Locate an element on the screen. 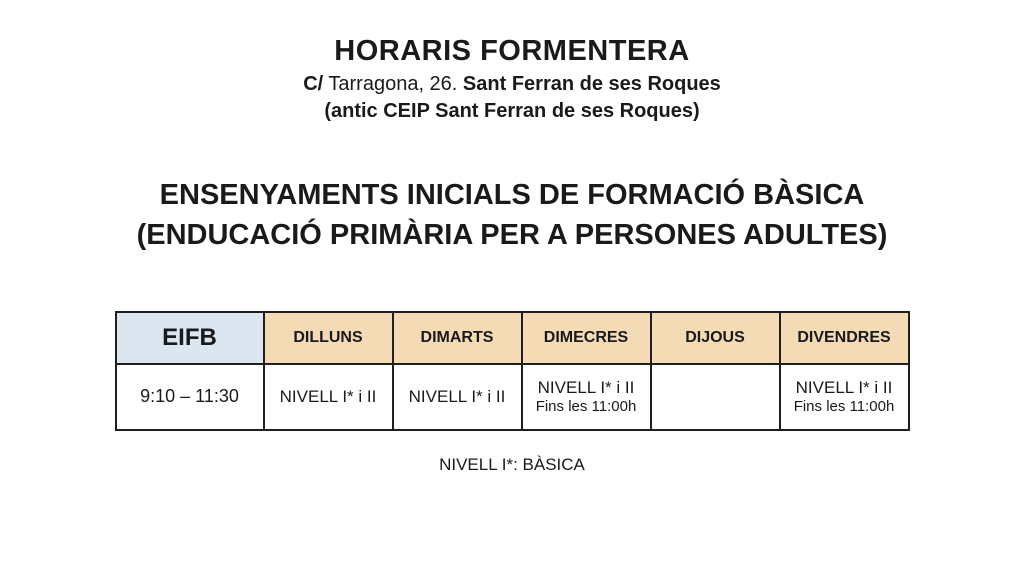 The height and width of the screenshot is (572, 1024). table-header-day-dimarts: DIMARTS is located at coordinates (457, 337).